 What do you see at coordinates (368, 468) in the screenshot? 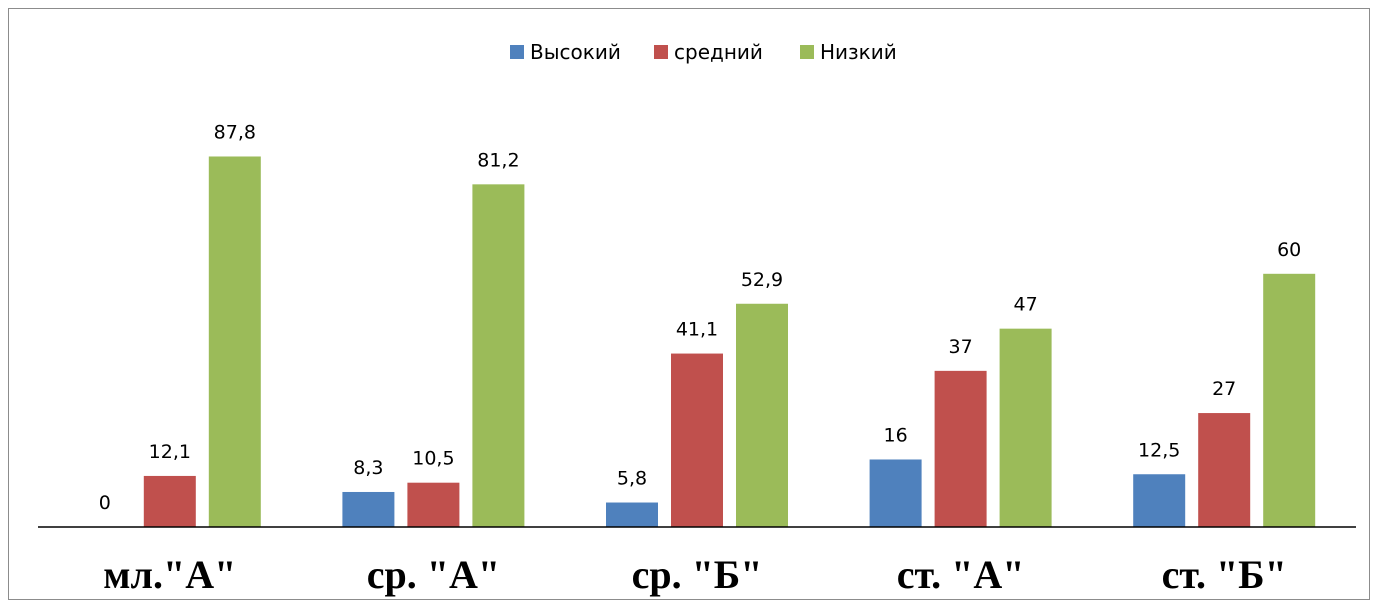
I see `data-label-2-1: 8,3` at bounding box center [368, 468].